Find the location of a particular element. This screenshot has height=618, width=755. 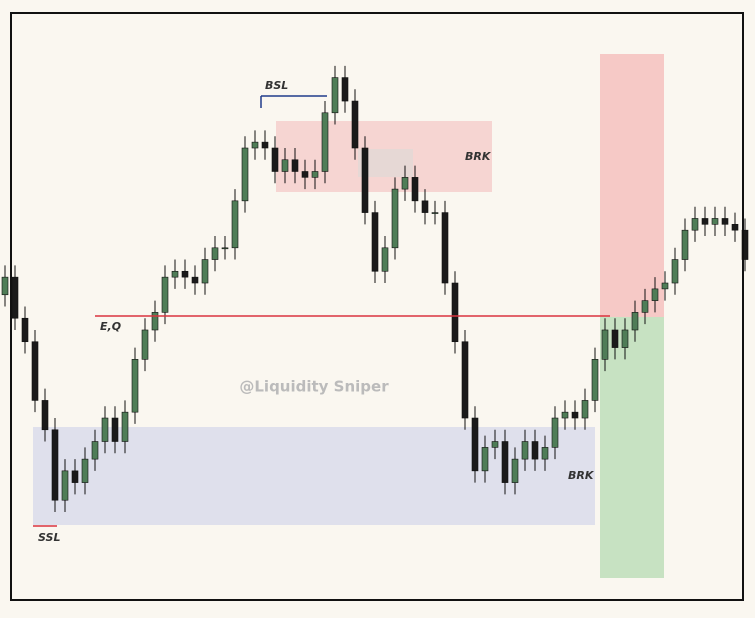

risk-zone is located at coordinates (632, 185).